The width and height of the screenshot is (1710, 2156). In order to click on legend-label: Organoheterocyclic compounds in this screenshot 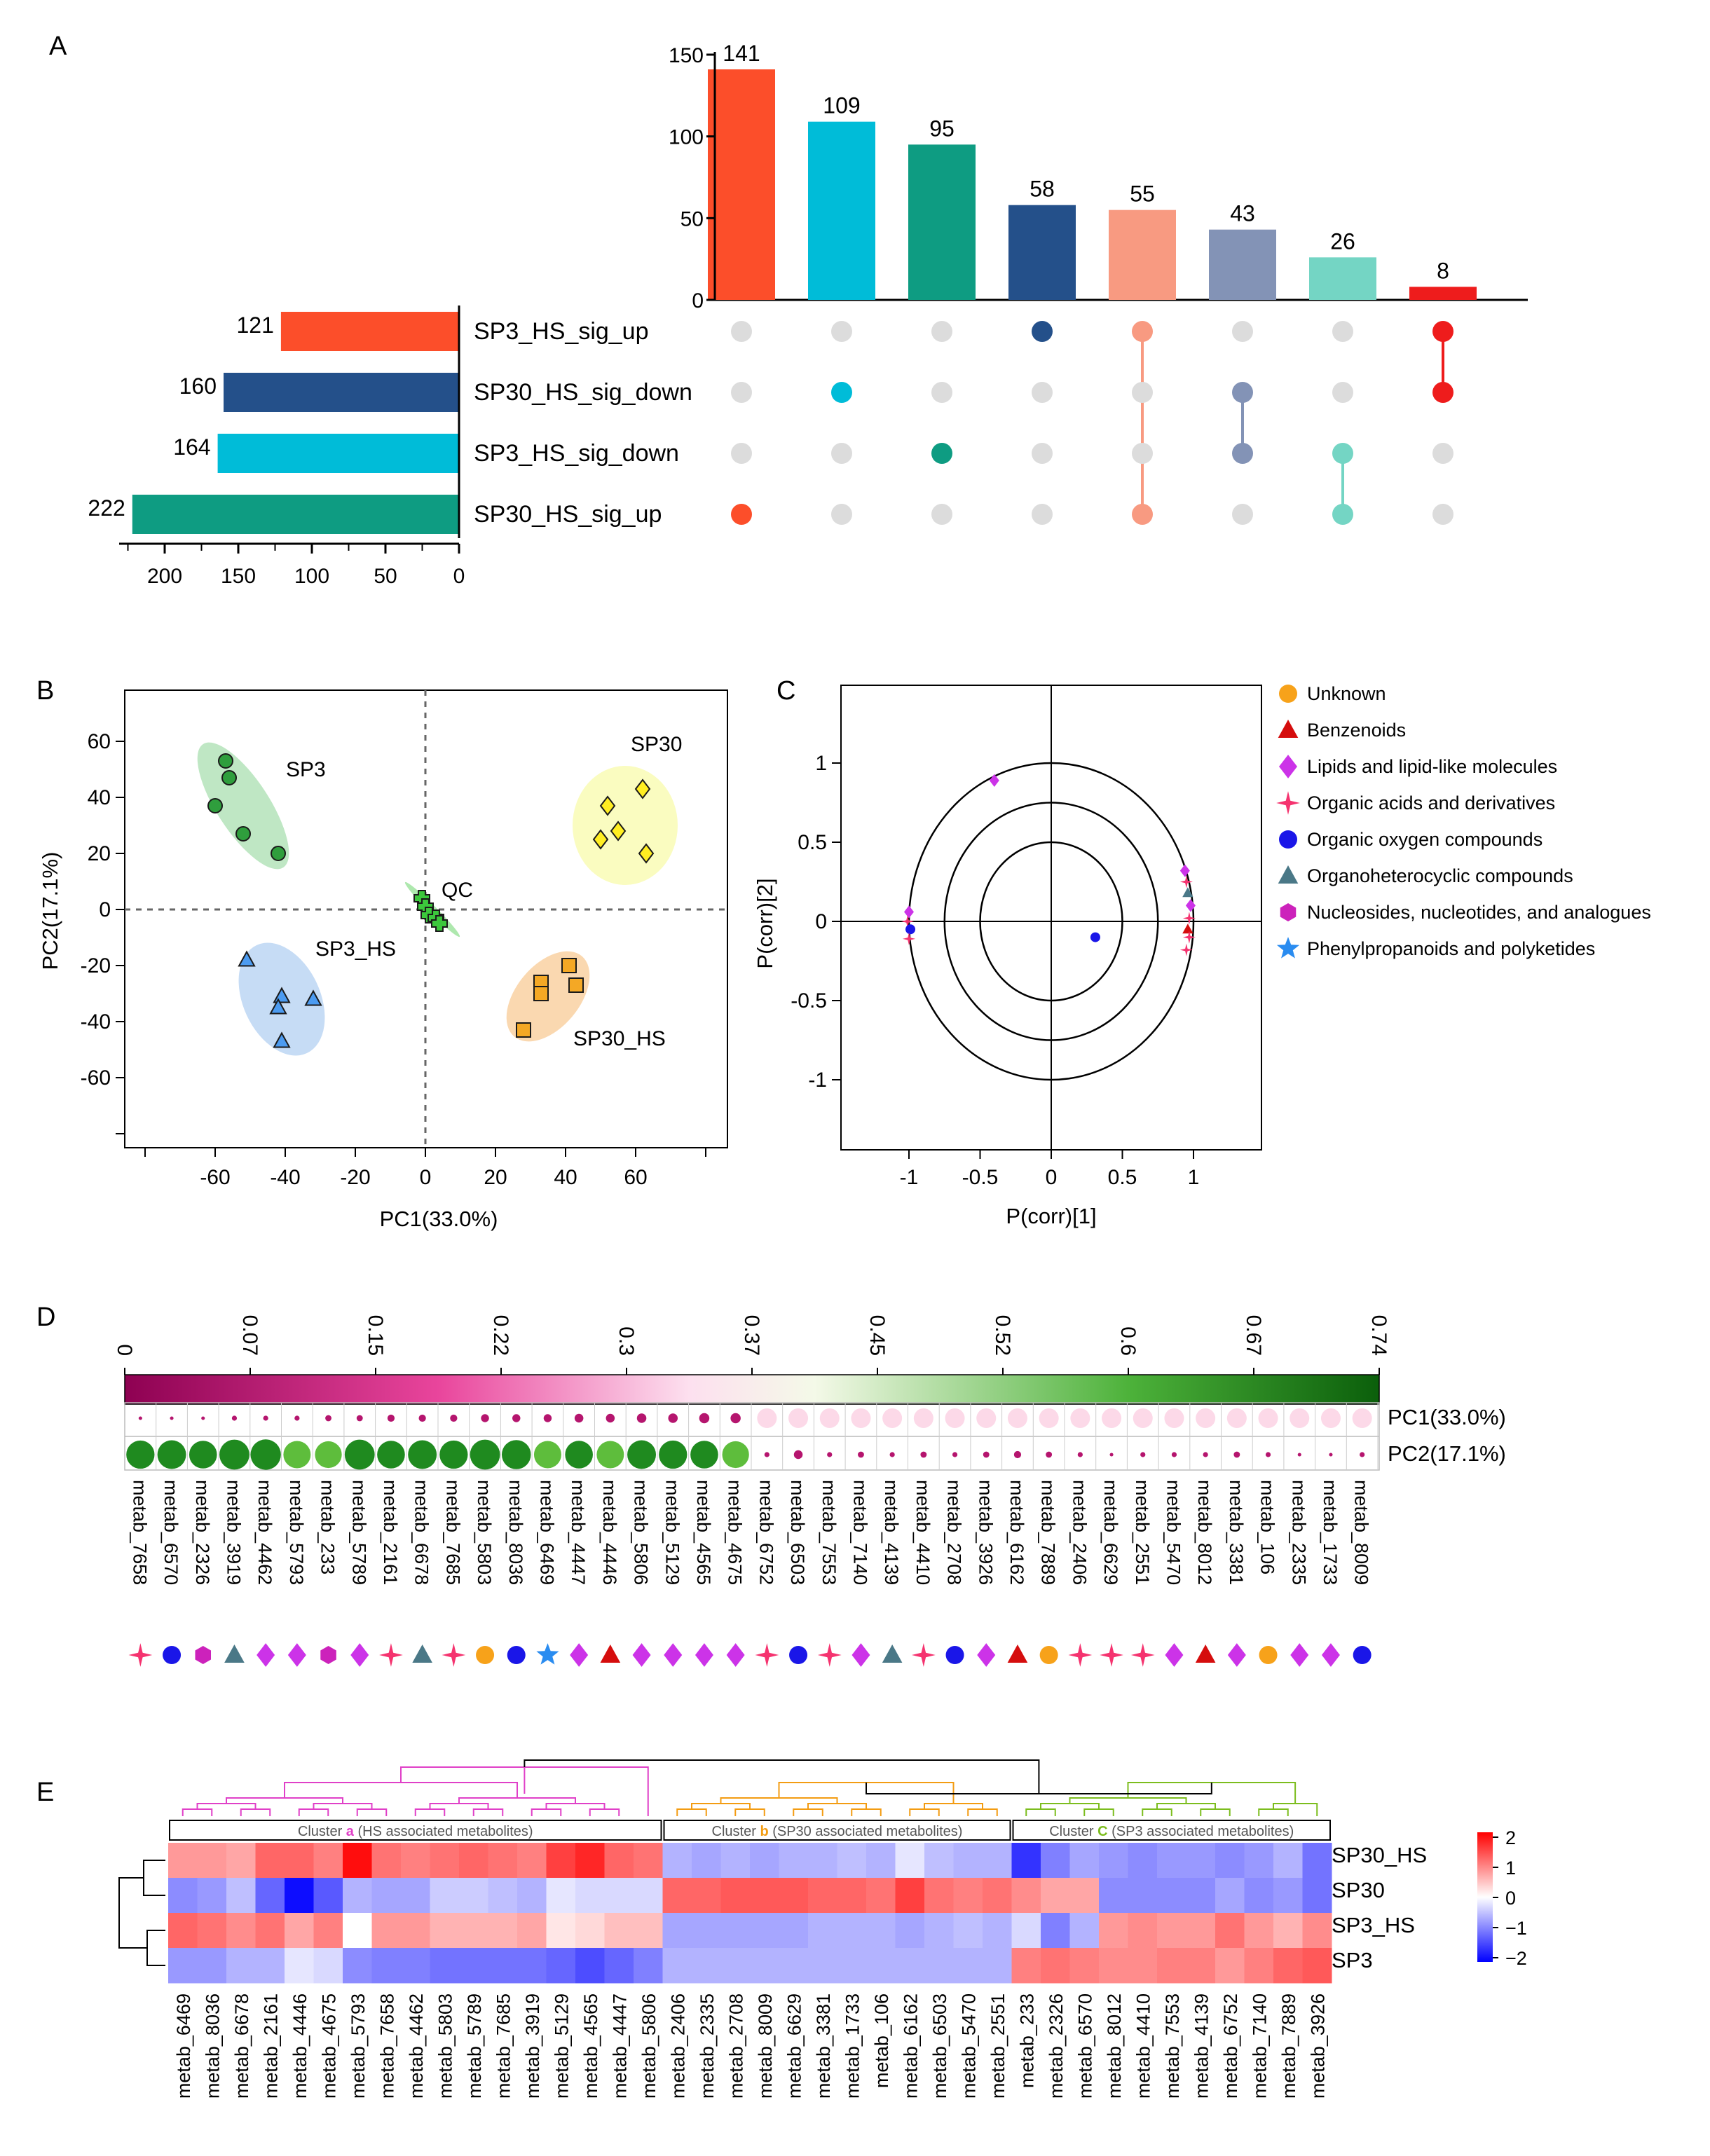, I will do `click(1440, 875)`.